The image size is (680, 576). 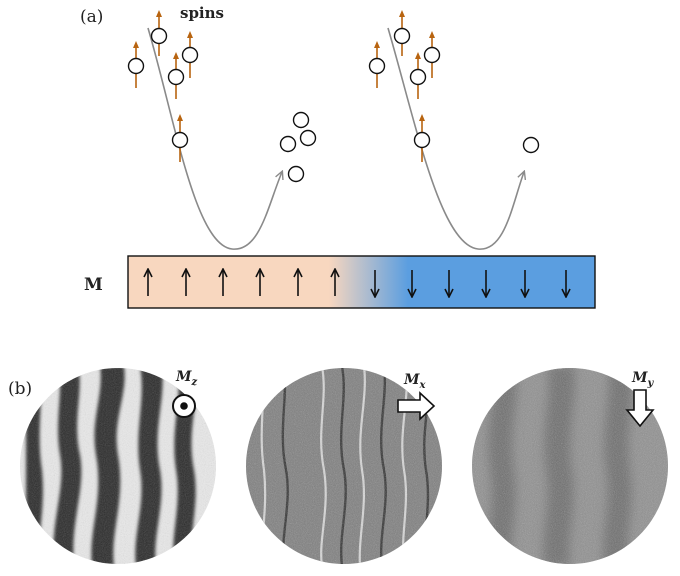 I want to click on domain-magnetization-arrows, so click(x=357, y=283).